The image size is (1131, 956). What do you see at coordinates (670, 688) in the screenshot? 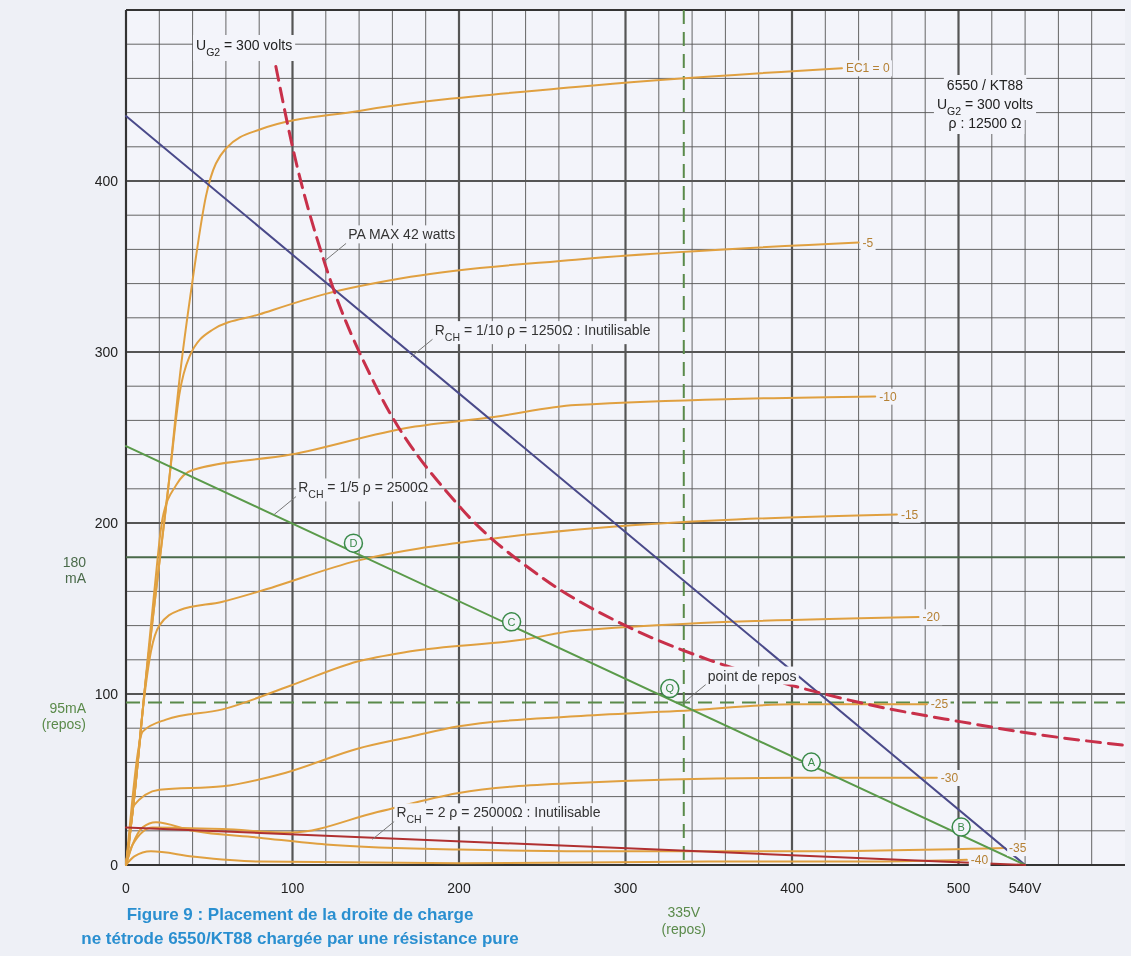
I see `annotation: Q` at bounding box center [670, 688].